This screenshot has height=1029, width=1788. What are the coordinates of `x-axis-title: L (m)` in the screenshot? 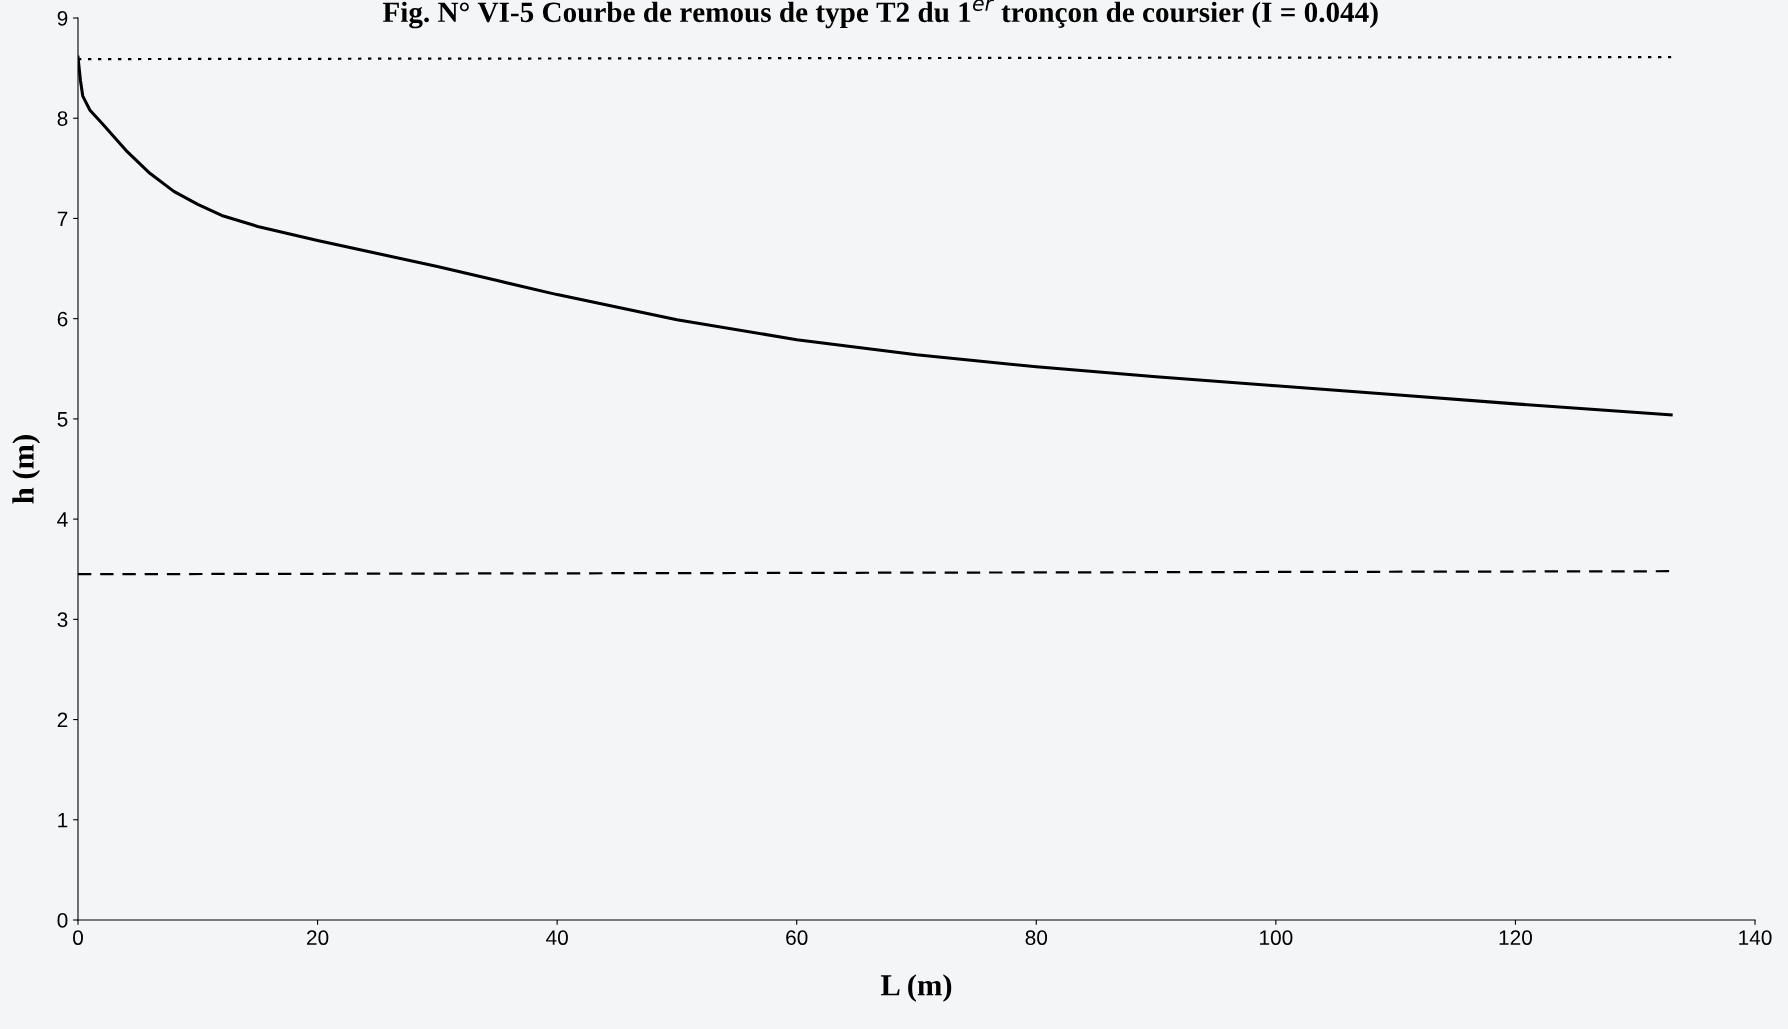 It's located at (916, 988).